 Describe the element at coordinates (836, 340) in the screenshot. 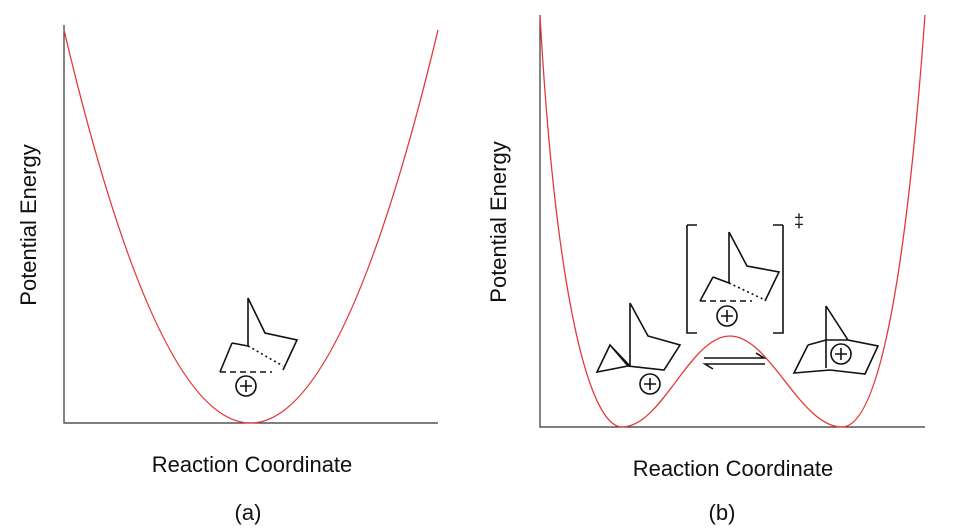

I see `molecule-right` at that location.